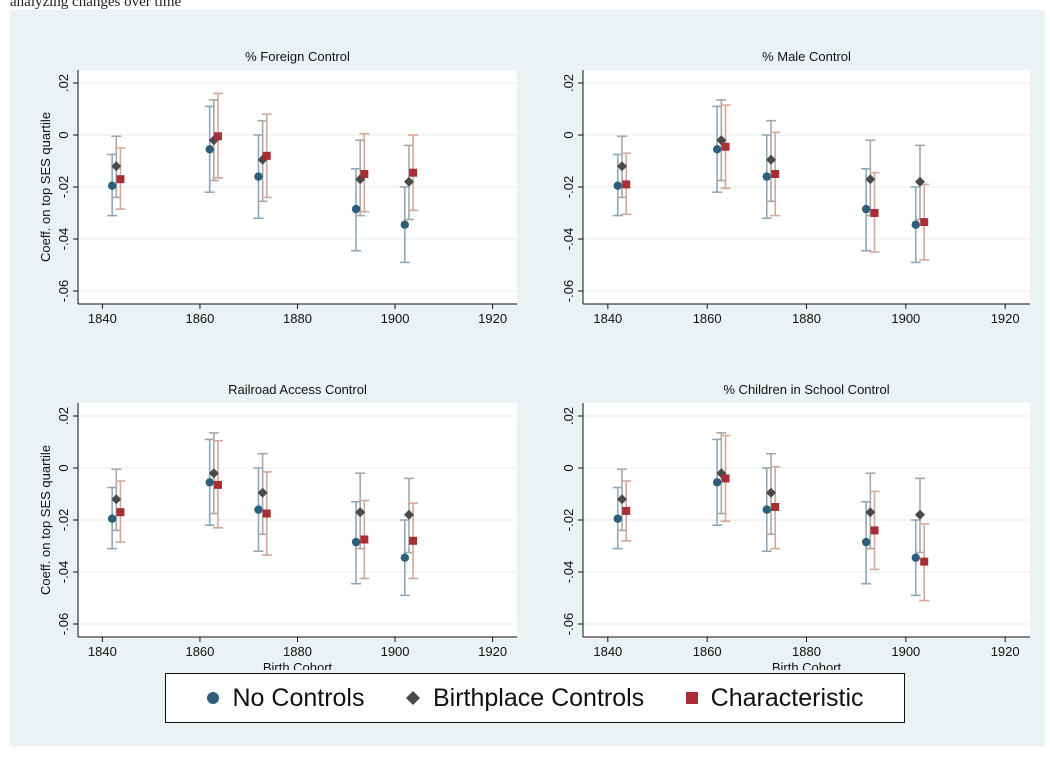 This screenshot has width=1050, height=771. I want to click on legend-entry-birthplace-controls: Birthplace Controls, so click(524, 698).